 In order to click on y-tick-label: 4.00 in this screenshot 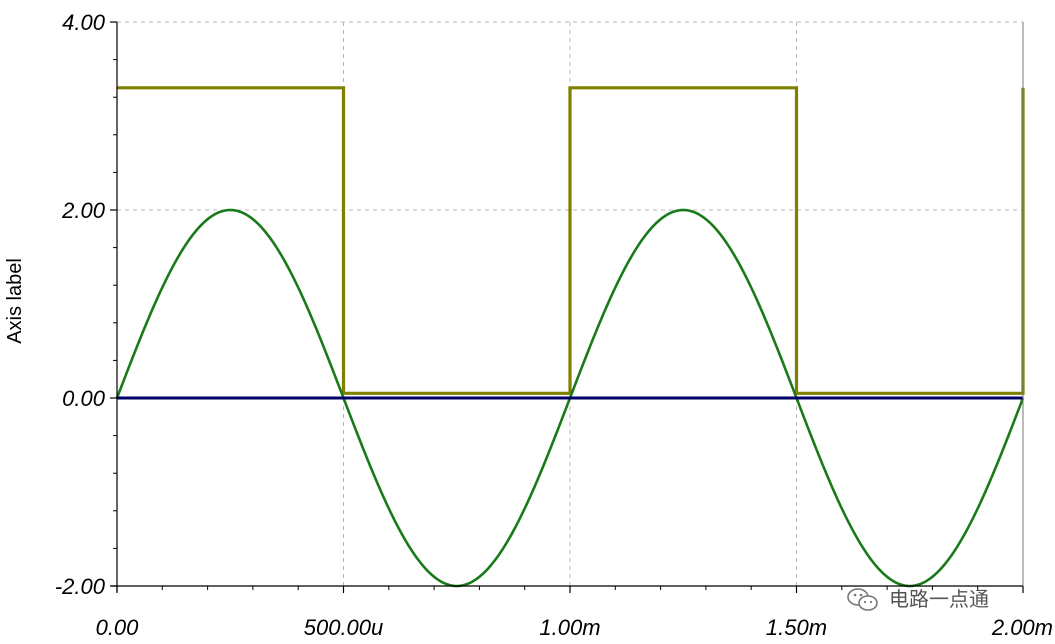, I will do `click(84, 22)`.